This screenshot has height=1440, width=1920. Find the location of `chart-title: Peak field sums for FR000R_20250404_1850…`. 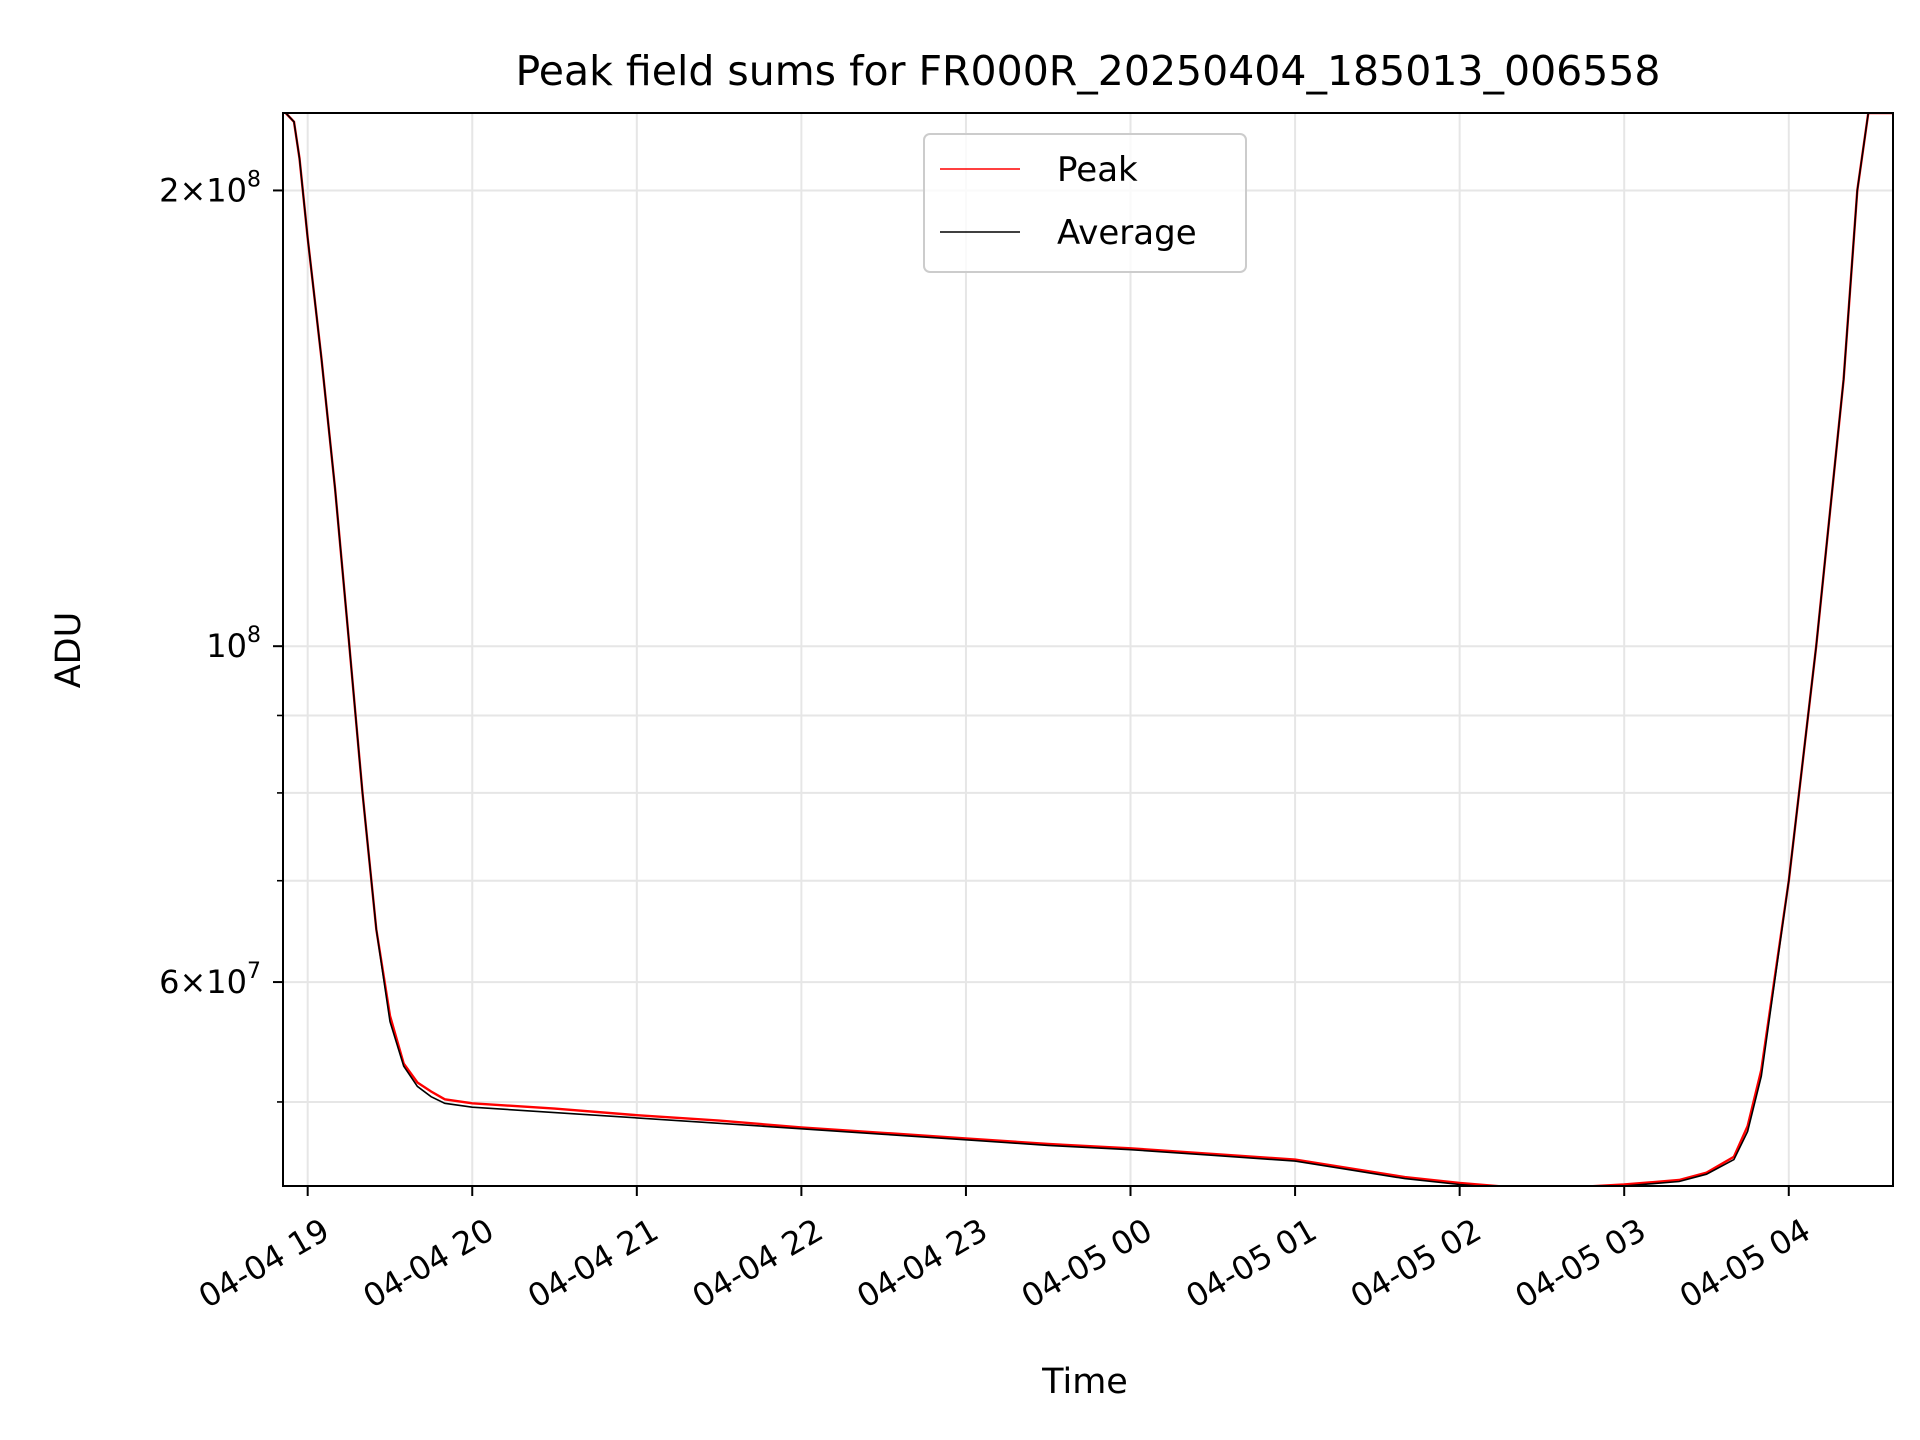

chart-title: Peak field sums for FR000R_20250404_1850… is located at coordinates (1088, 71).